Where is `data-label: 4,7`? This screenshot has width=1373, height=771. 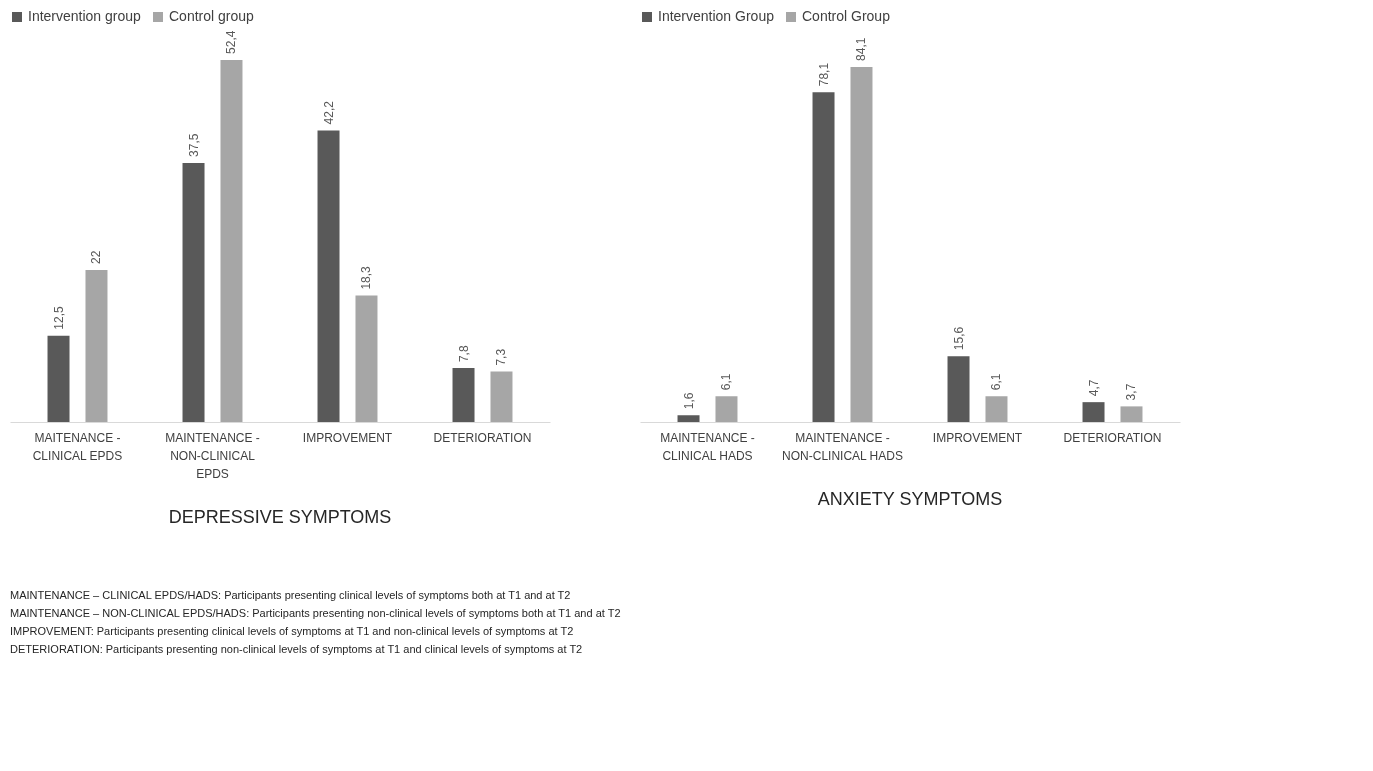 data-label: 4,7 is located at coordinates (1093, 388).